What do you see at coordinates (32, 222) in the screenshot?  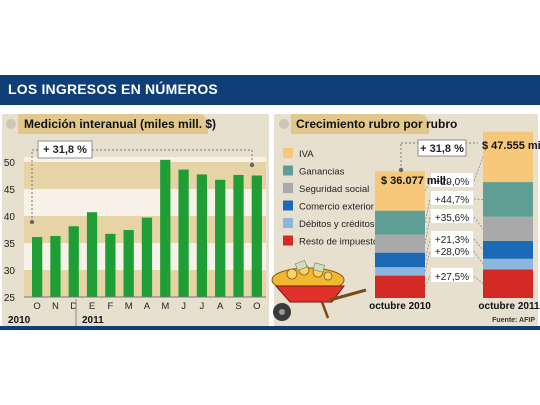 I see `bracket-dot-start` at bounding box center [32, 222].